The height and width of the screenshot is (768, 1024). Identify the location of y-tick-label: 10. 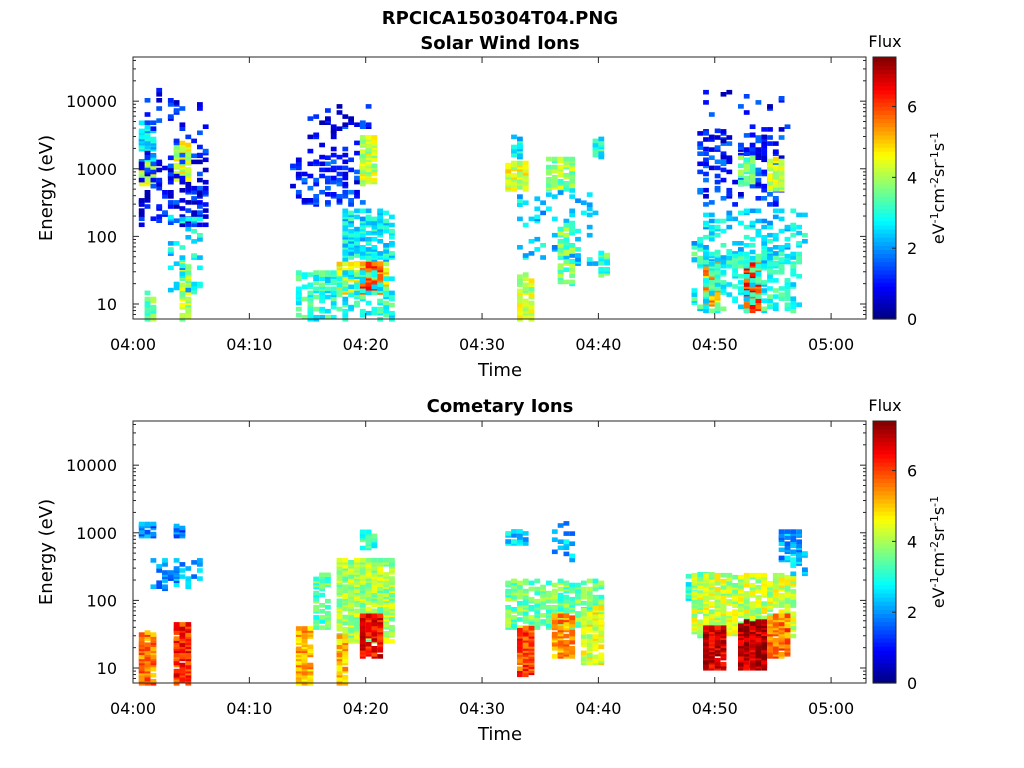
(107, 668).